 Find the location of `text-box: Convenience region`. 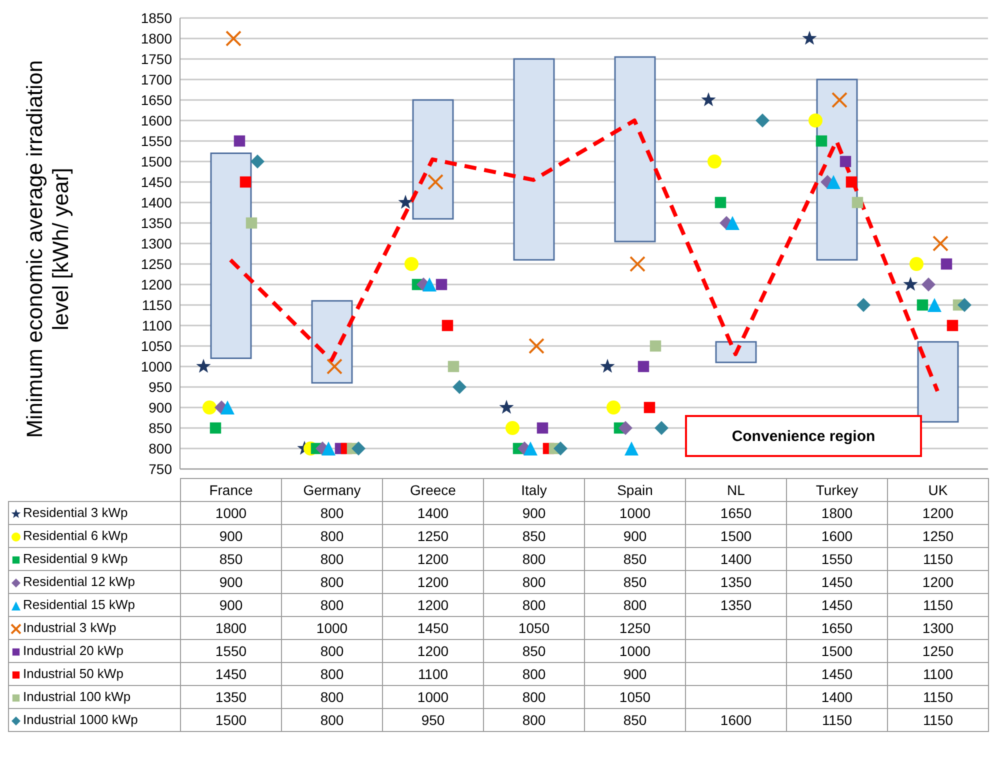

text-box: Convenience region is located at coordinates (803, 436).